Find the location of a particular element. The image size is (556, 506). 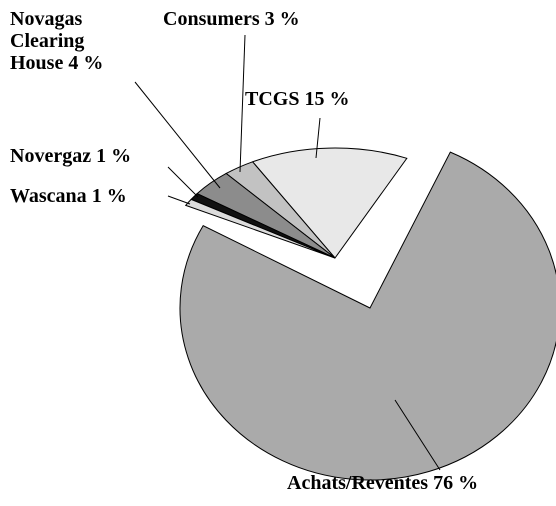

slice-value: 4 % is located at coordinates (86, 63).